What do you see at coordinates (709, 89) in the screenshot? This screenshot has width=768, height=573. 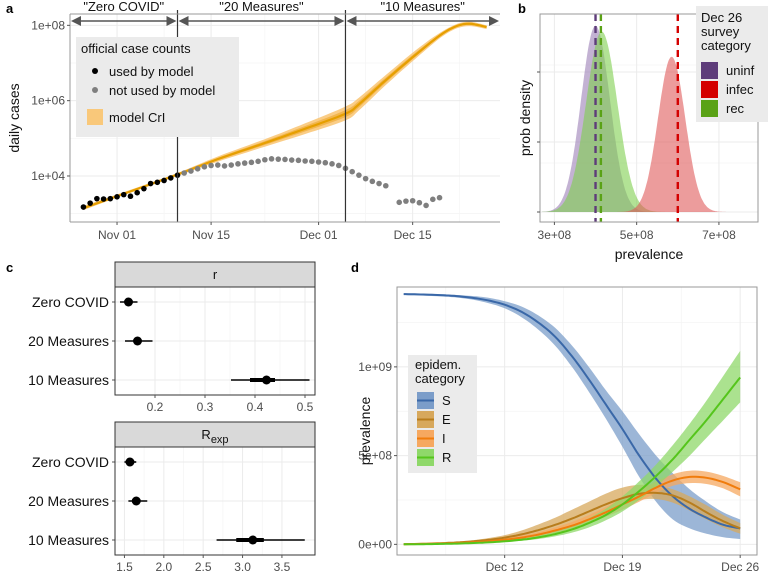 I see `legend-key-infec` at bounding box center [709, 89].